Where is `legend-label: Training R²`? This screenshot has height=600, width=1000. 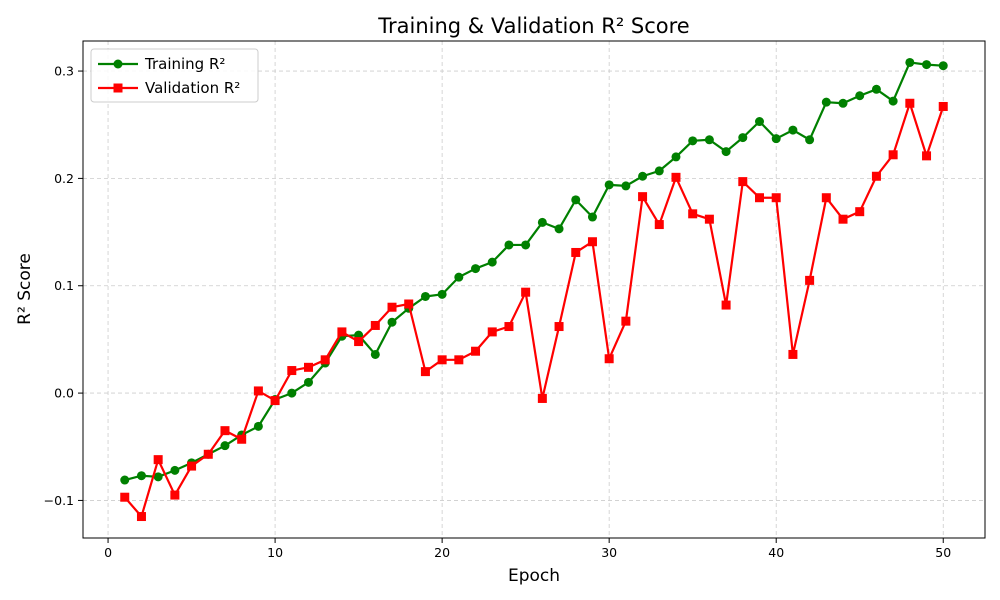 legend-label: Training R² is located at coordinates (184, 64).